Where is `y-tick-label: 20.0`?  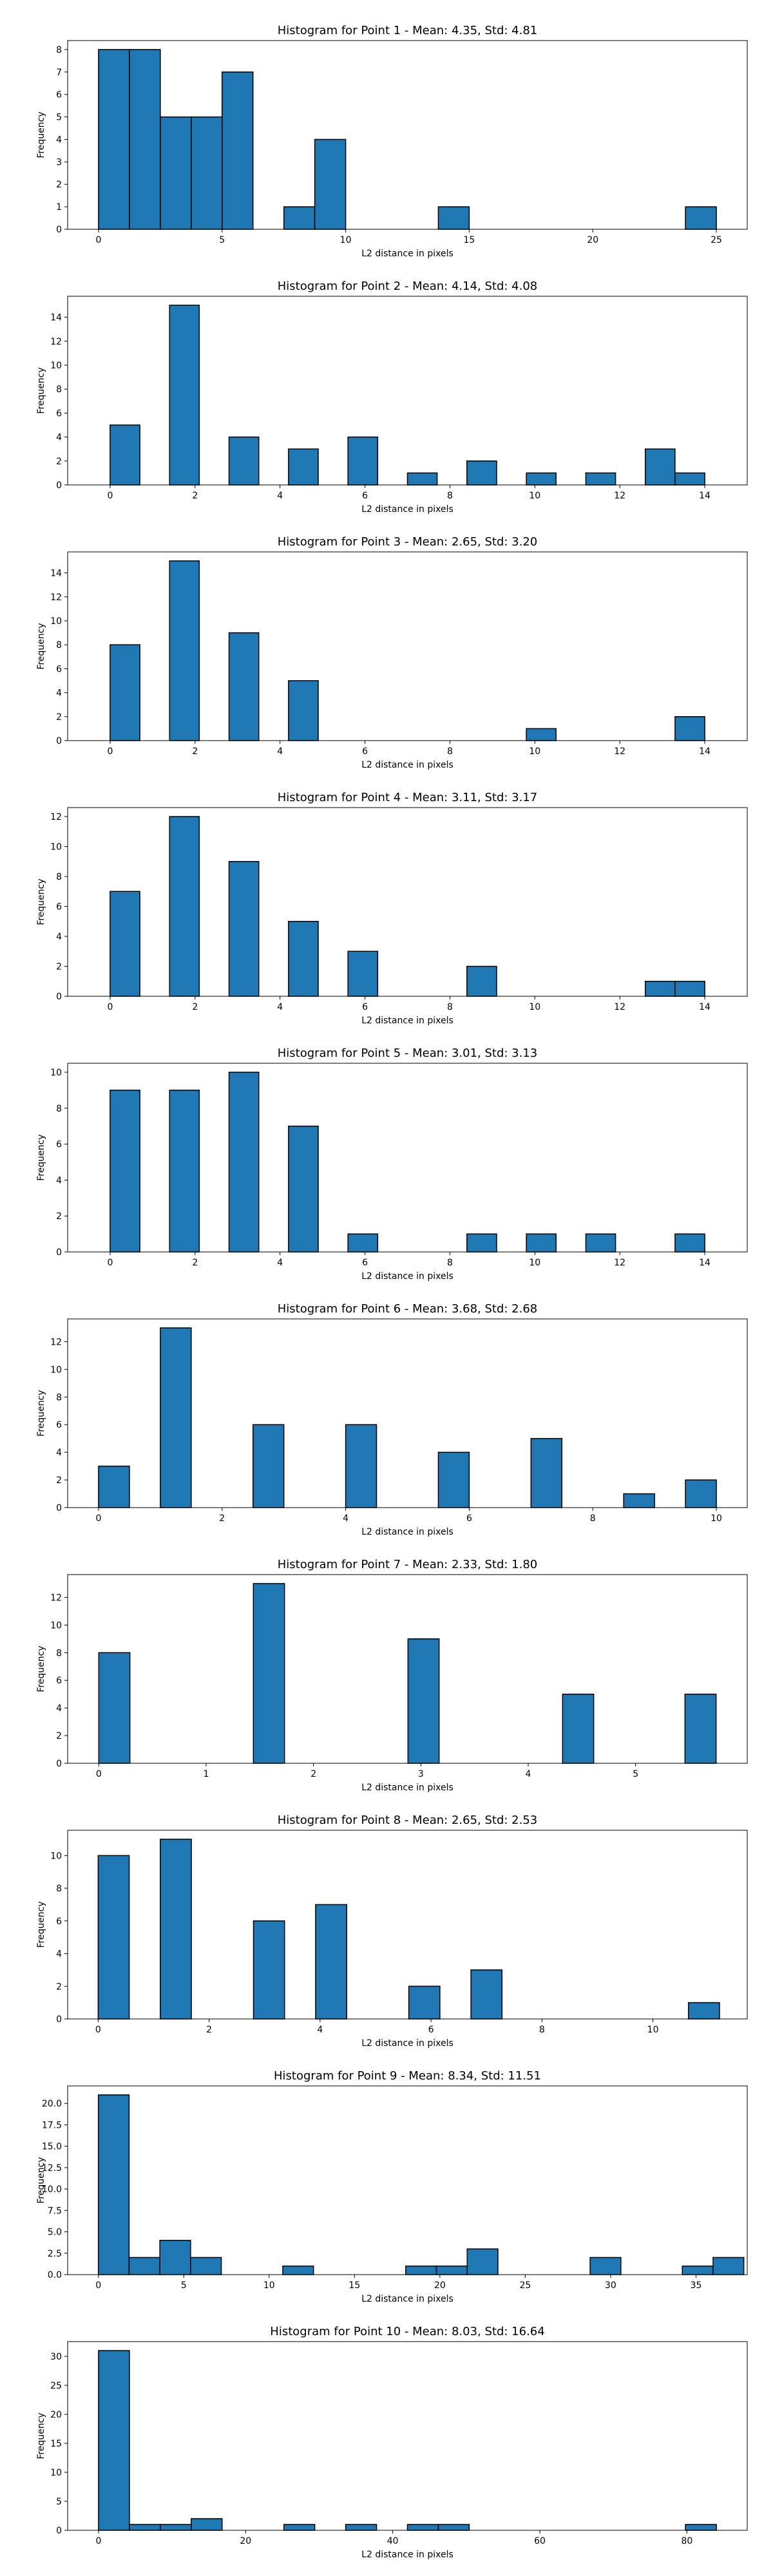 y-tick-label: 20.0 is located at coordinates (52, 2104).